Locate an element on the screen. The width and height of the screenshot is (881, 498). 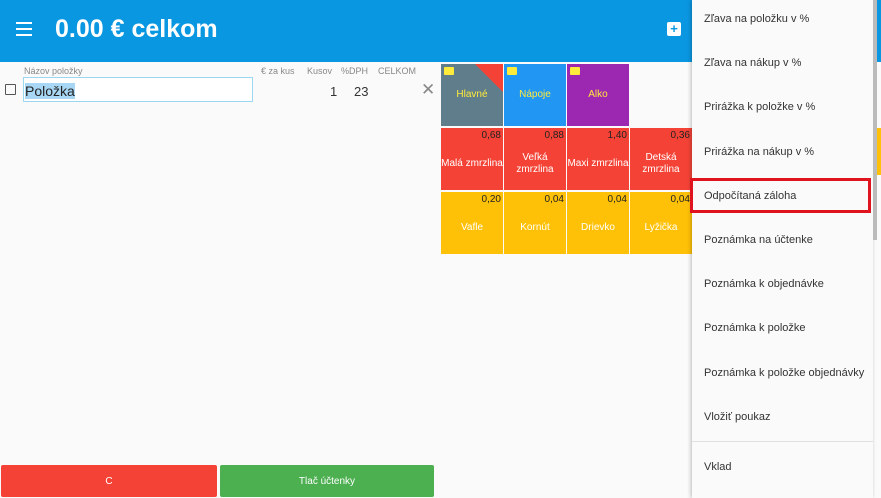
item-name-value: Položka is located at coordinates (50, 91).